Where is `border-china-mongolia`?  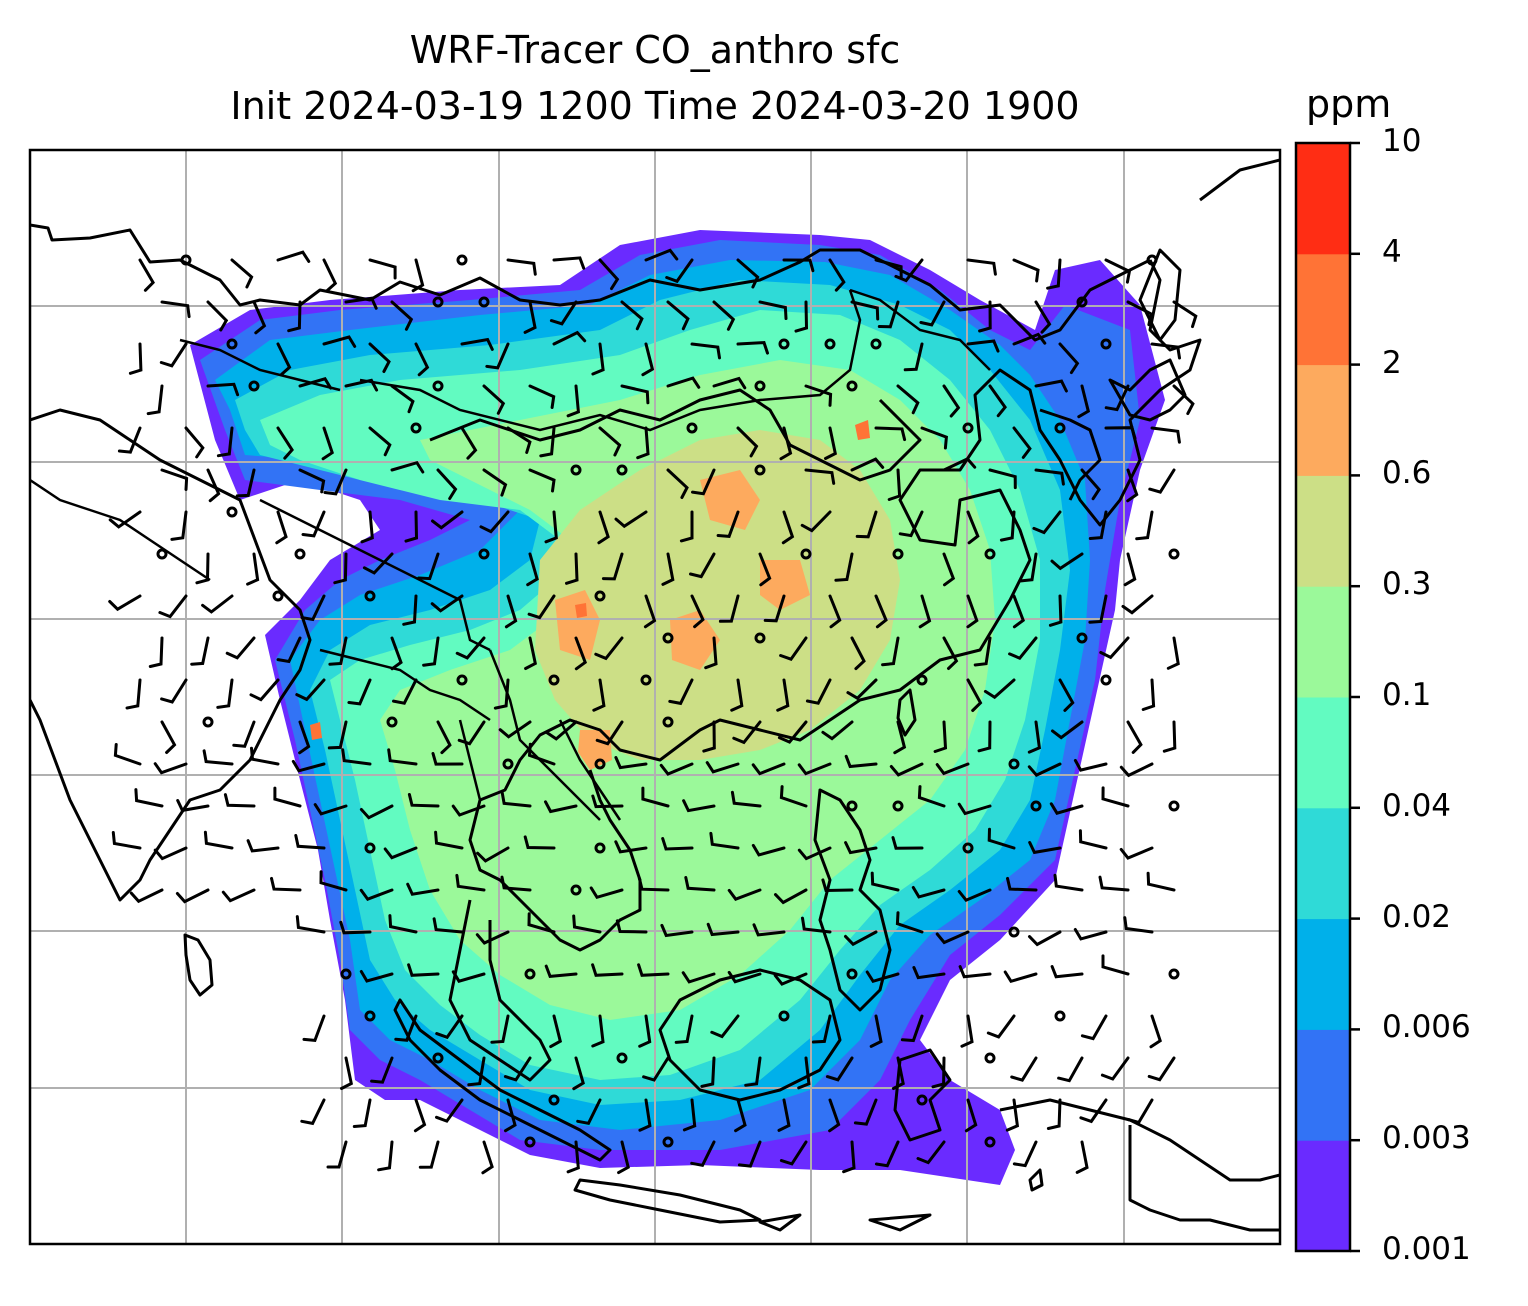 border-china-mongolia is located at coordinates (610, 360).